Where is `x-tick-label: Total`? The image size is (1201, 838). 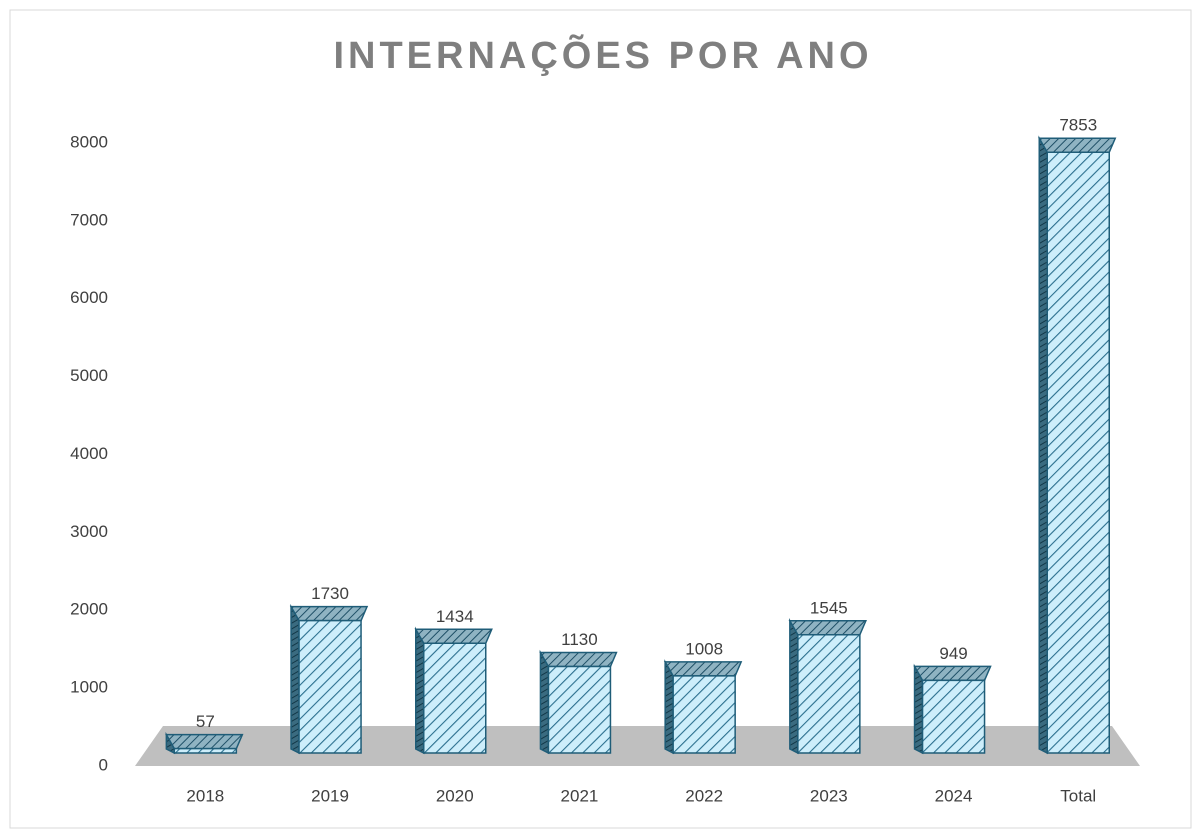
x-tick-label: Total is located at coordinates (1078, 795).